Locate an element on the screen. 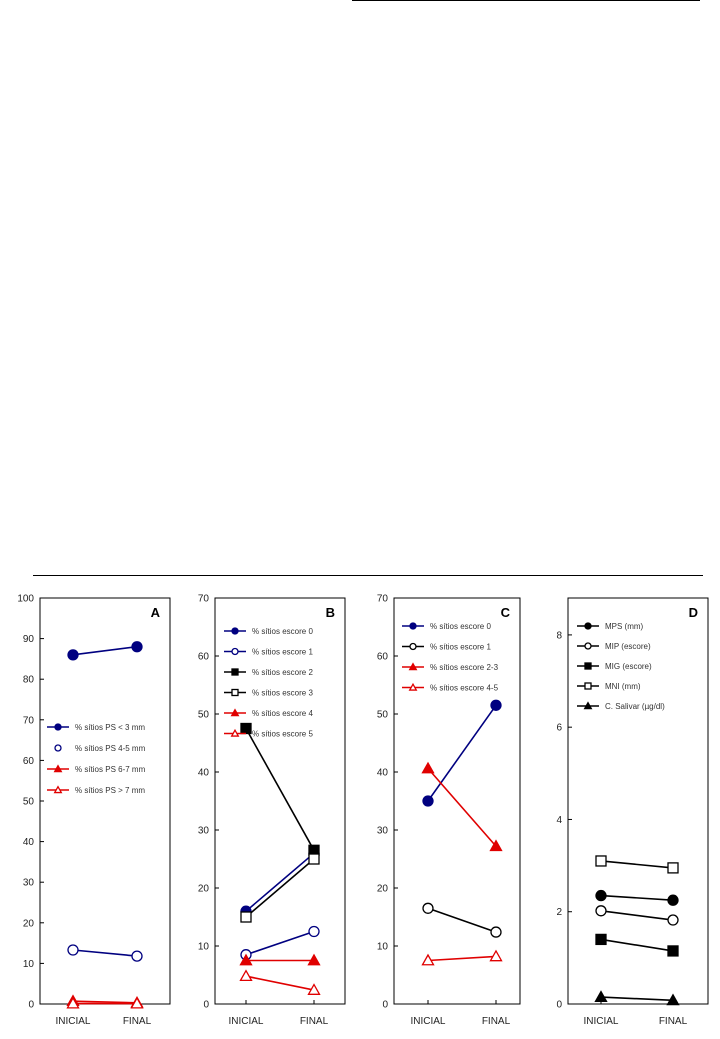 The image size is (720, 1039). legend-label: MIP (escore) is located at coordinates (628, 646).